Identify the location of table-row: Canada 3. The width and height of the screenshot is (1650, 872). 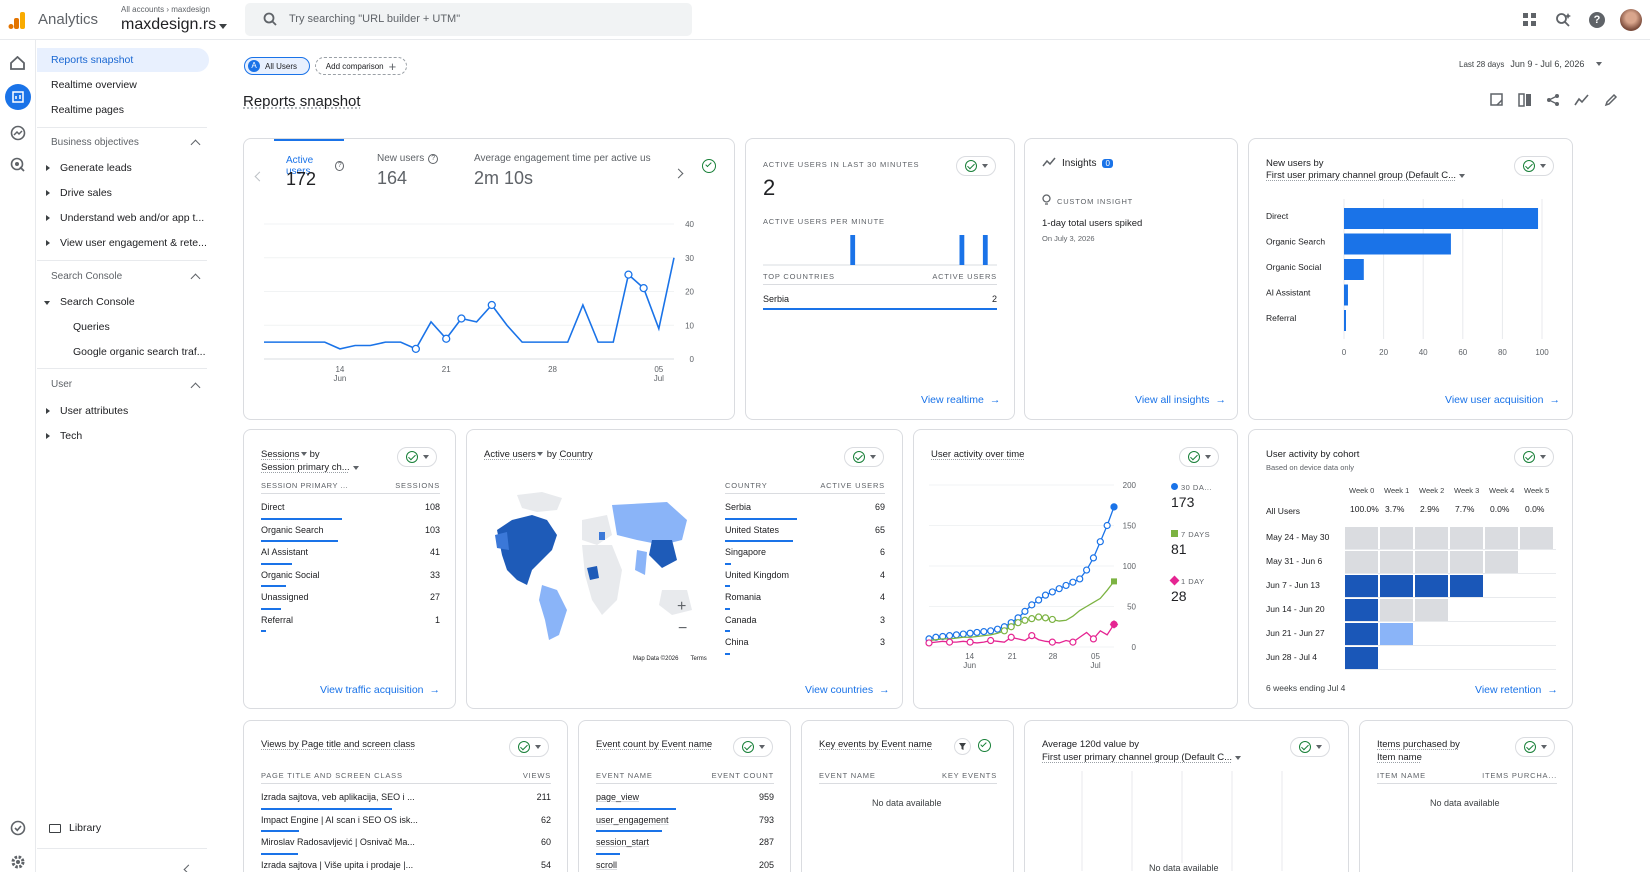
(805, 626).